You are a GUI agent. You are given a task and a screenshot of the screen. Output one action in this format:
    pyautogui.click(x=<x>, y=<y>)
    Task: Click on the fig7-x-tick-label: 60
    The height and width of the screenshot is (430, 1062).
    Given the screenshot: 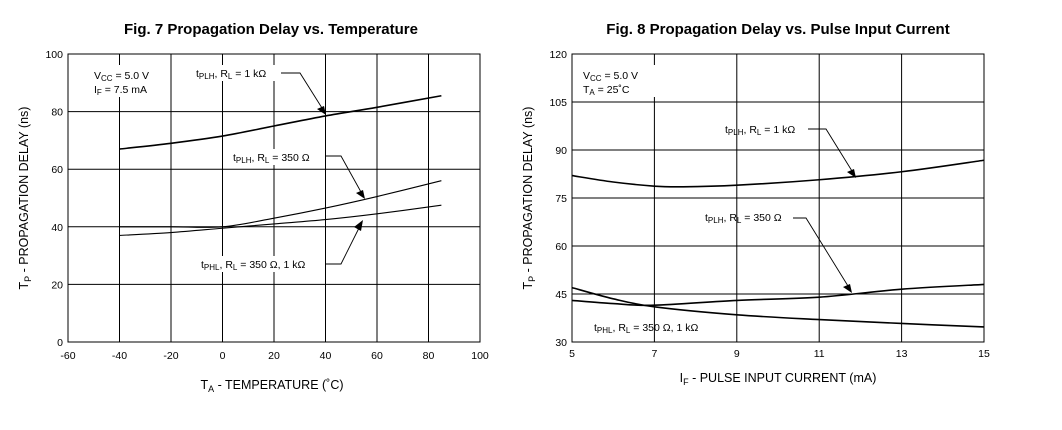 What is the action you would take?
    pyautogui.click(x=377, y=356)
    